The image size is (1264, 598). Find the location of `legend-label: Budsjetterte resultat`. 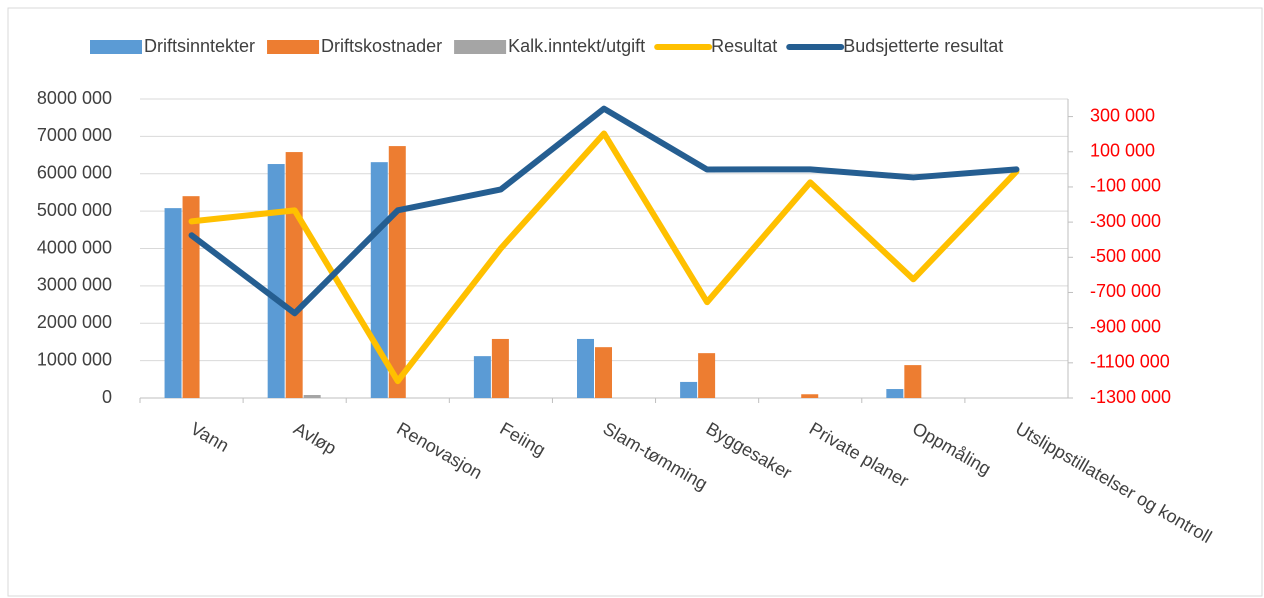

legend-label: Budsjetterte resultat is located at coordinates (923, 46).